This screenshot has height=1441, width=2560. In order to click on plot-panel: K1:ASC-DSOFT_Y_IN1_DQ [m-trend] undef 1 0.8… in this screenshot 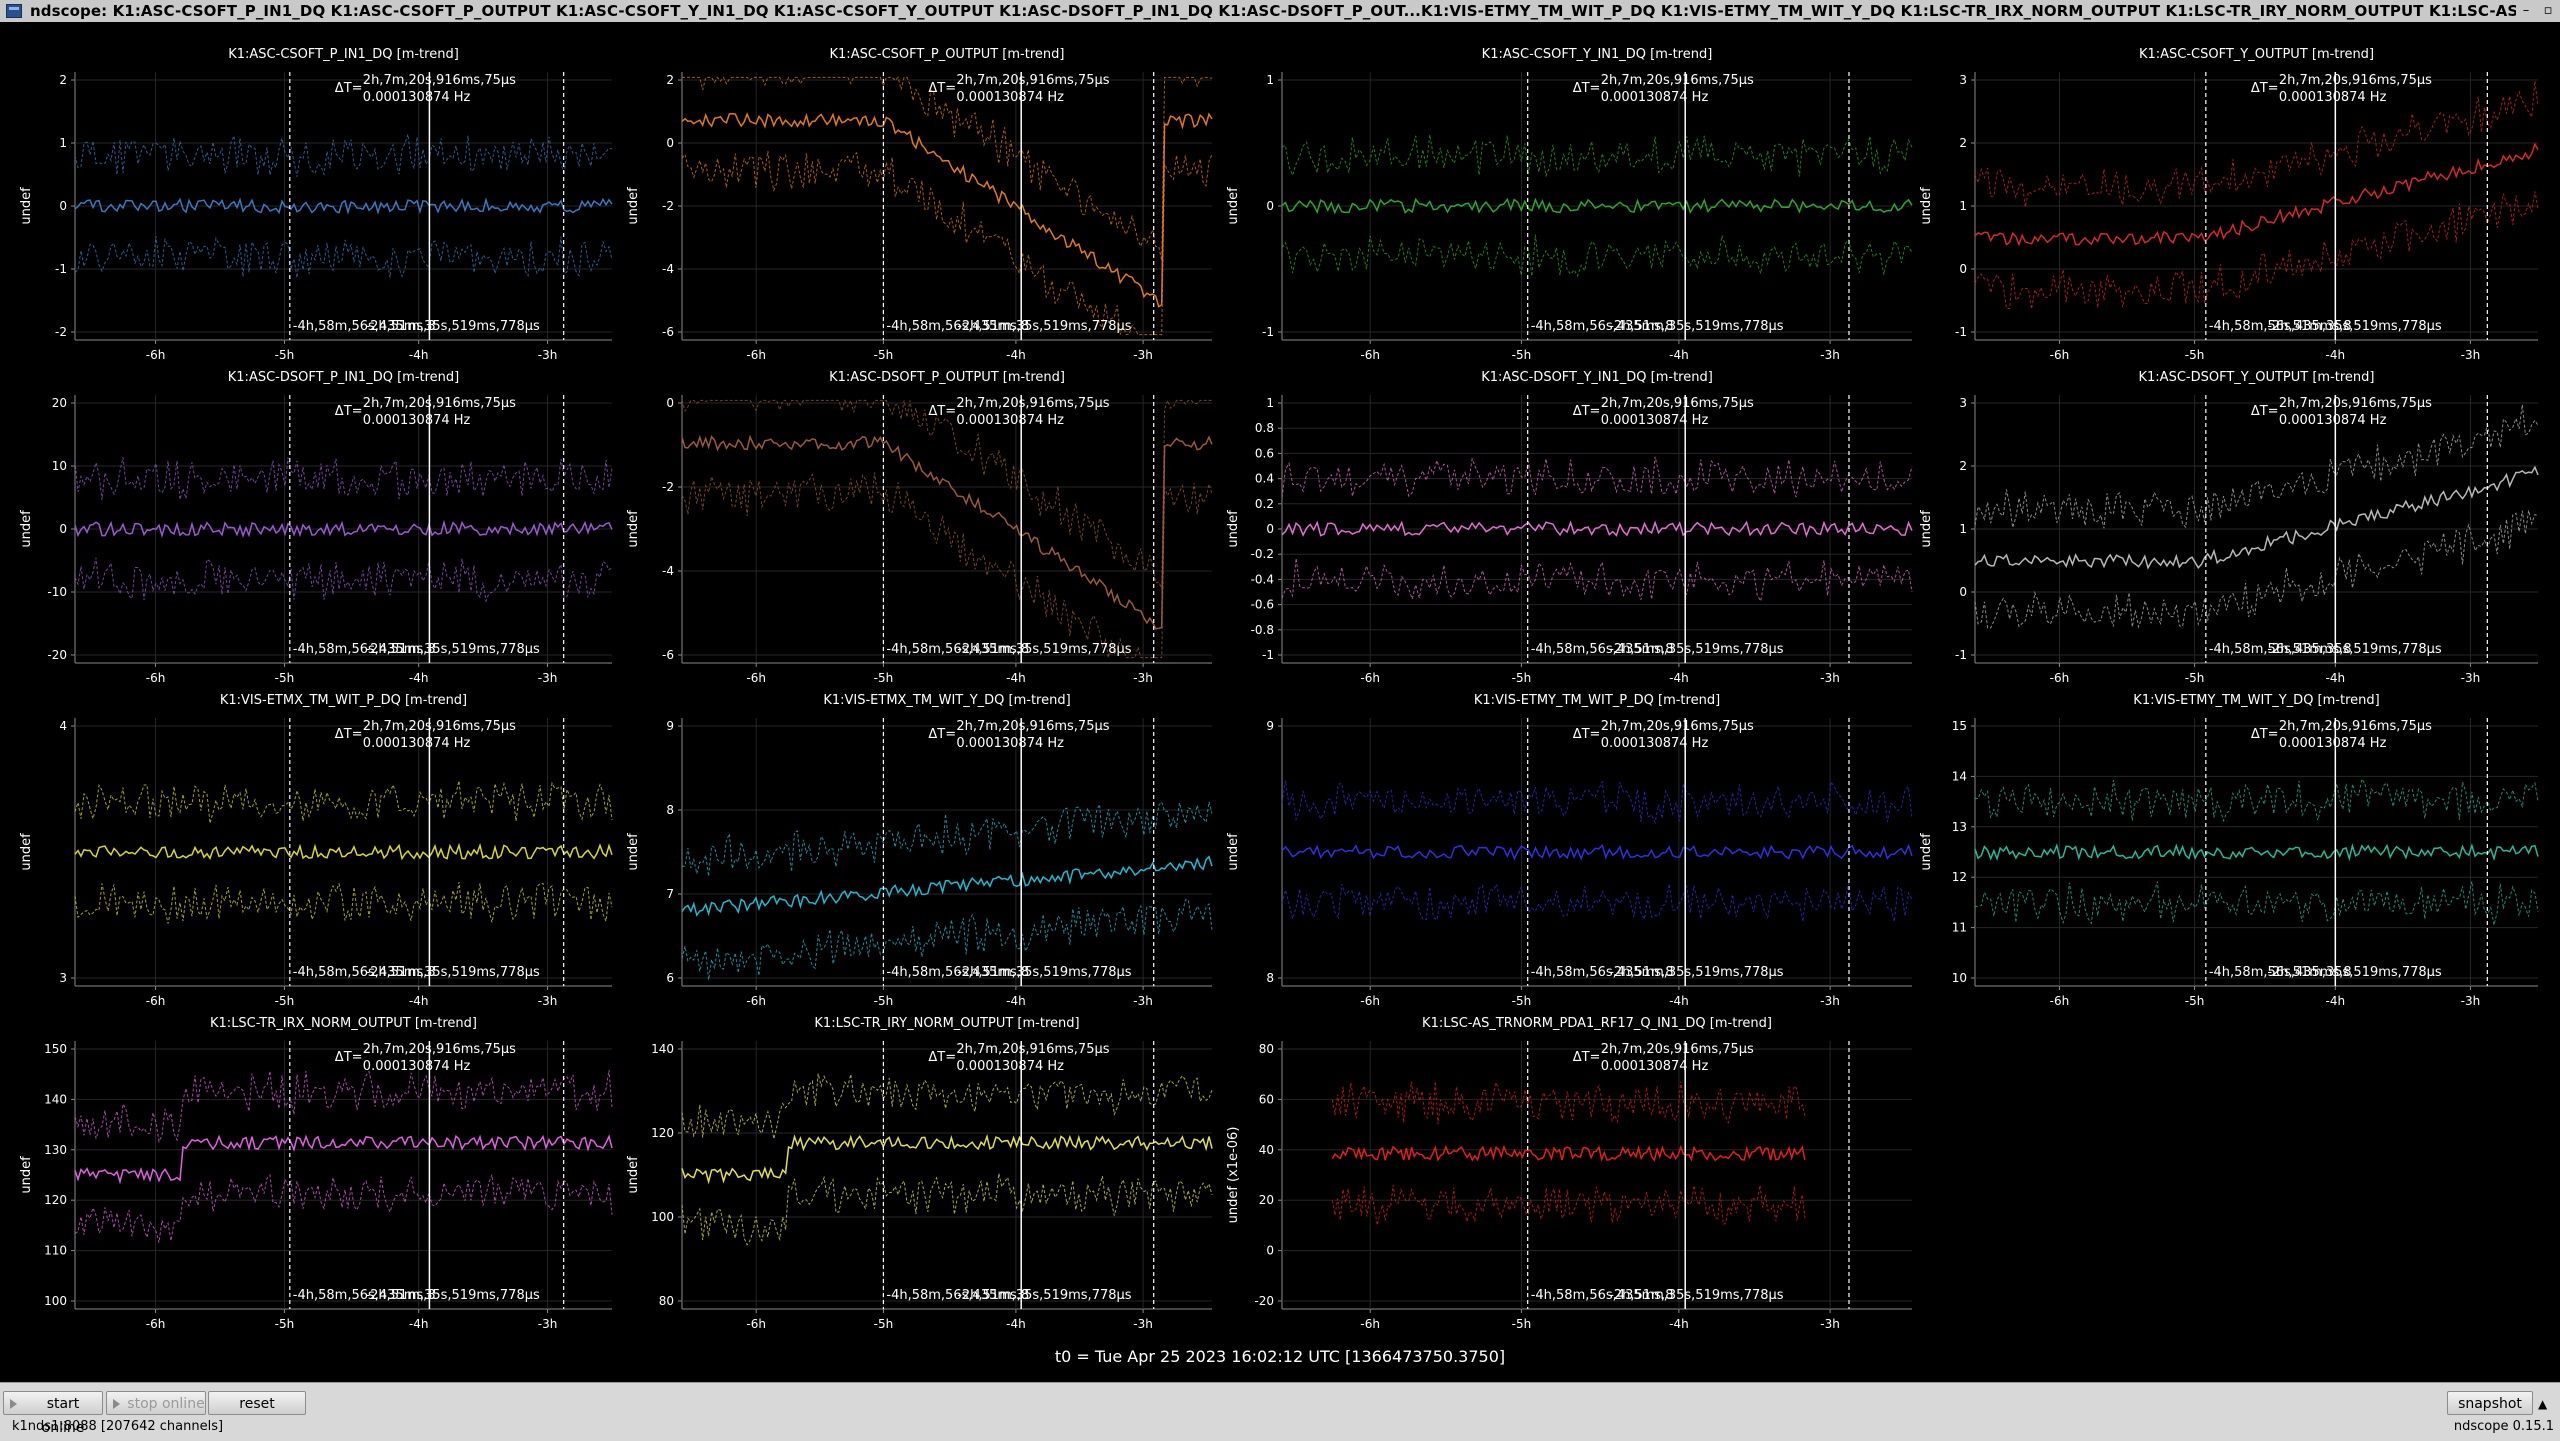, I will do `click(1569, 527)`.